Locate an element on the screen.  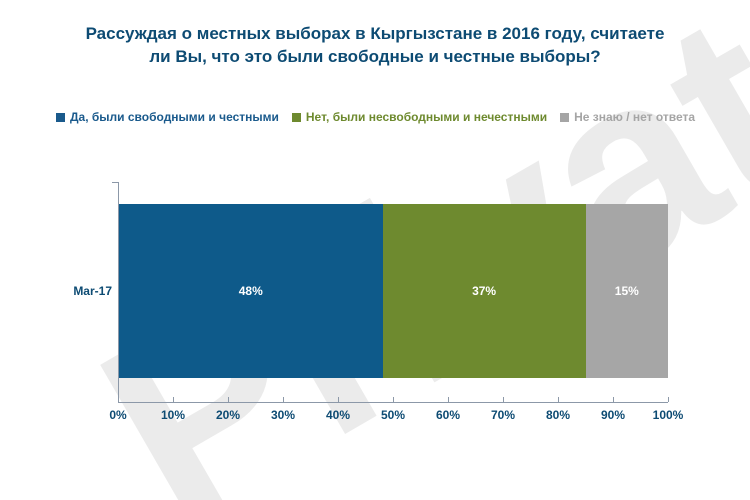
x-axis-ticks is located at coordinates (393, 399).